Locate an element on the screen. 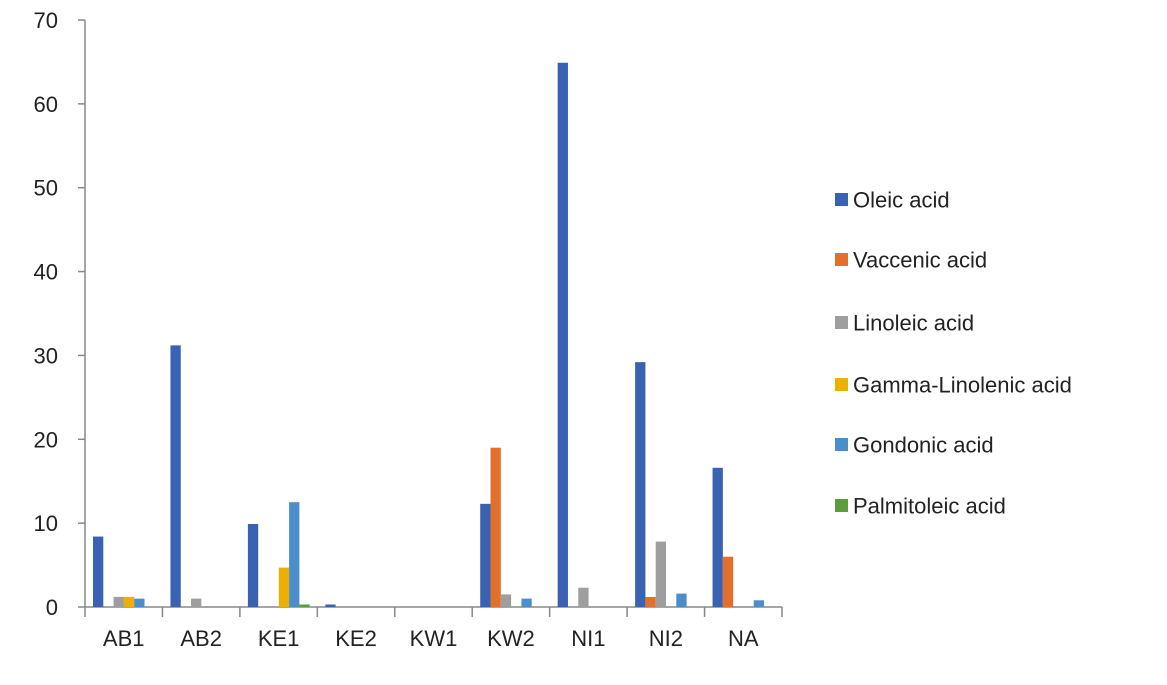 The height and width of the screenshot is (685, 1167). bar-oleic-acid-ke2 is located at coordinates (330, 605).